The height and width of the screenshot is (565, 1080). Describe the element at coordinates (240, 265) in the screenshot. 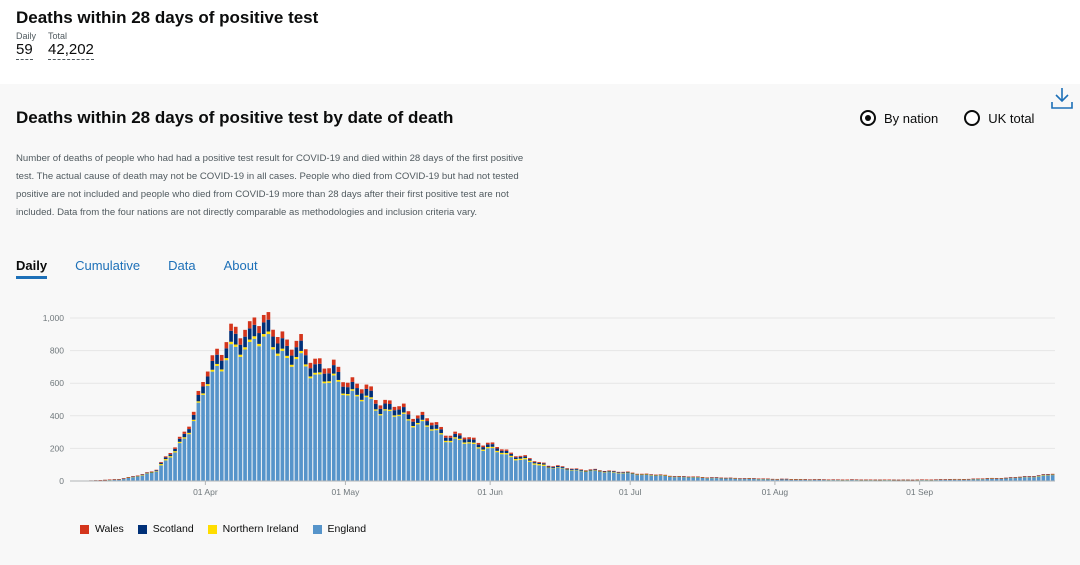

I see `tab-about: About` at that location.